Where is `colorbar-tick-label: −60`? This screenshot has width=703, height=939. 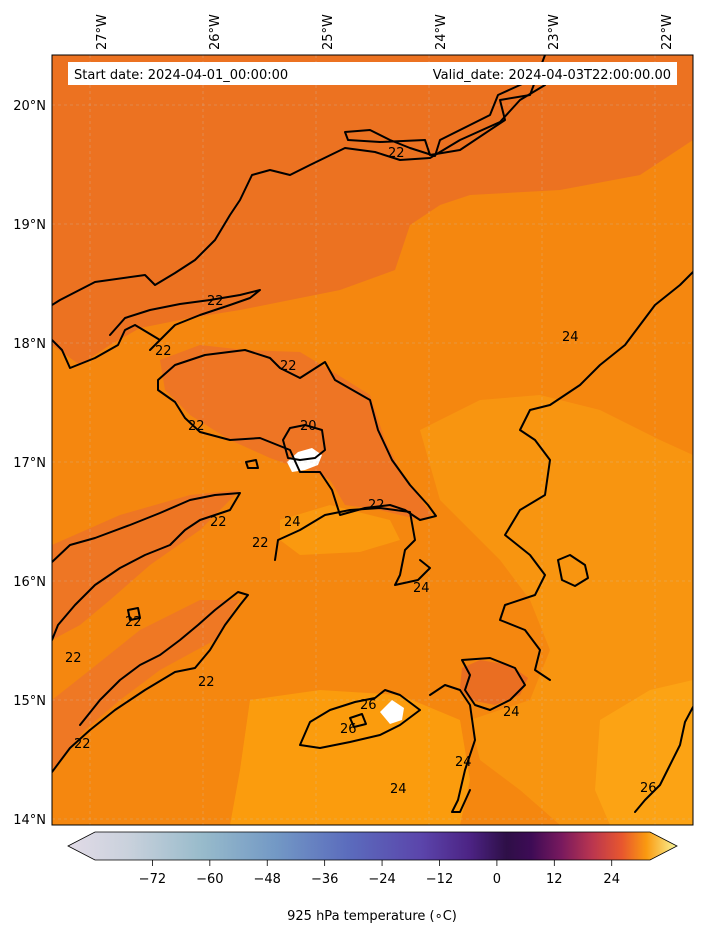 colorbar-tick-label: −60 is located at coordinates (209, 879).